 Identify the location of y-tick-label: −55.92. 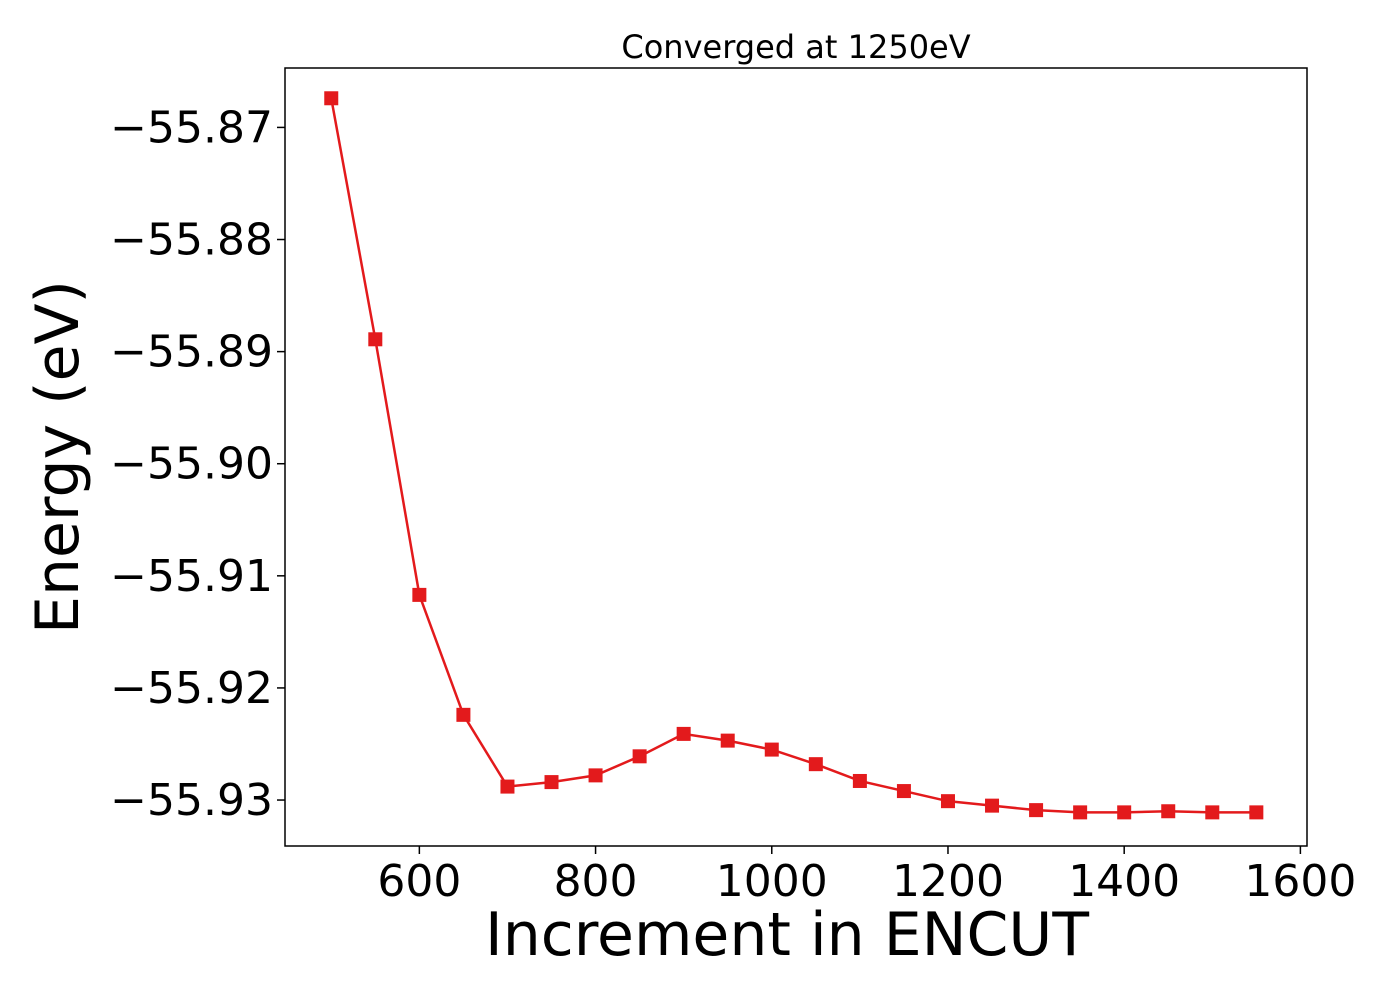
(191, 688).